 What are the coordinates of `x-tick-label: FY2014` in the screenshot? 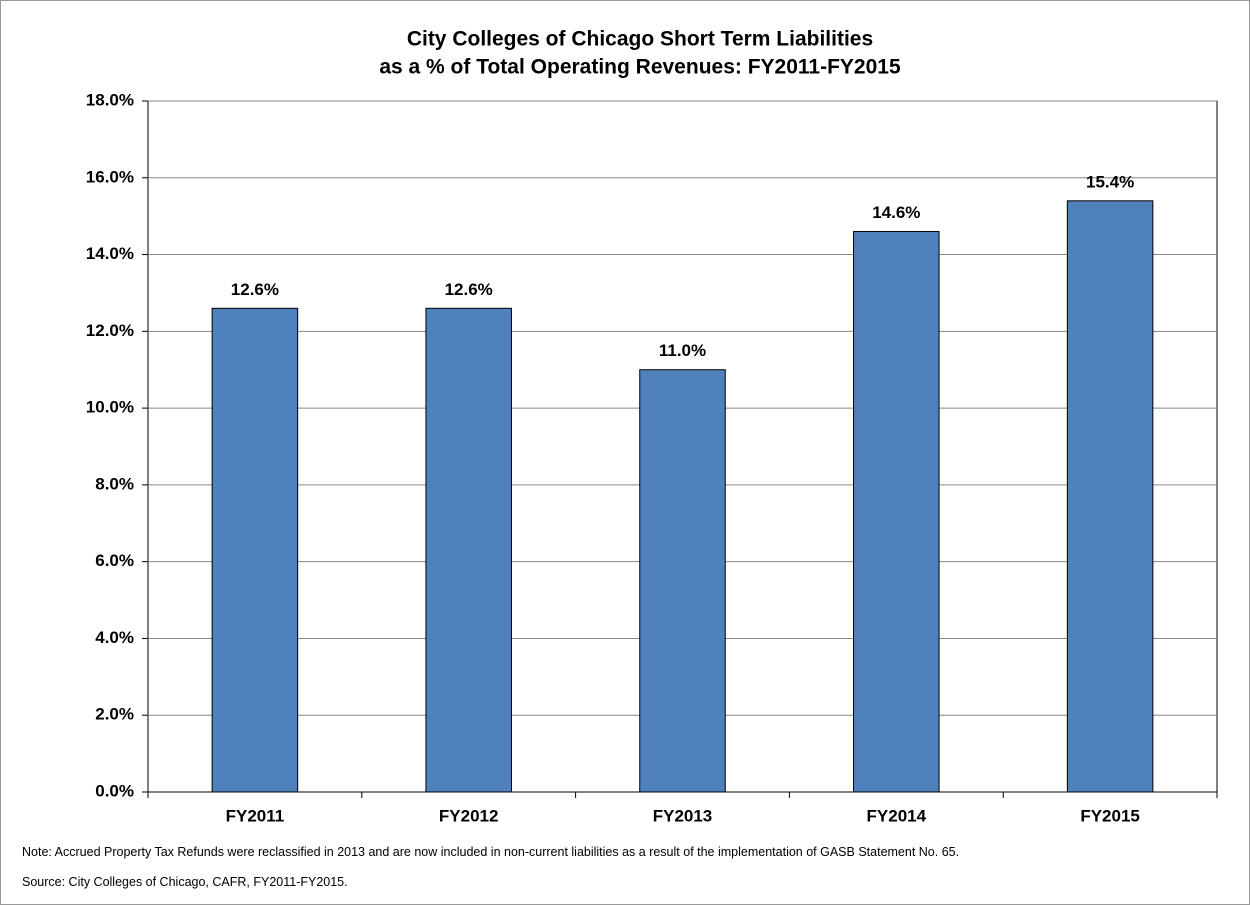 It's located at (897, 815).